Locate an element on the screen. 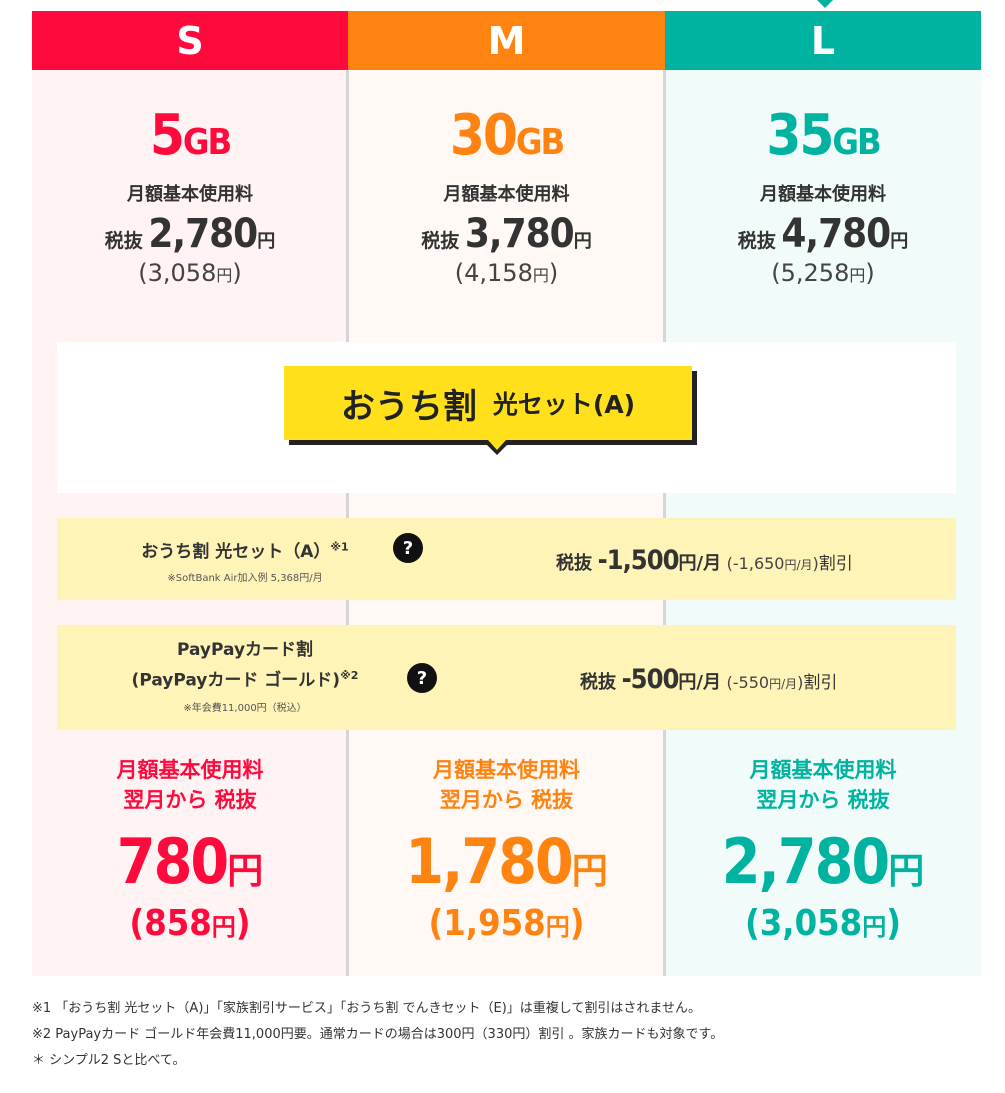 This screenshot has height=1093, width=1005. final-price-value: 2,780円 is located at coordinates (823, 861).